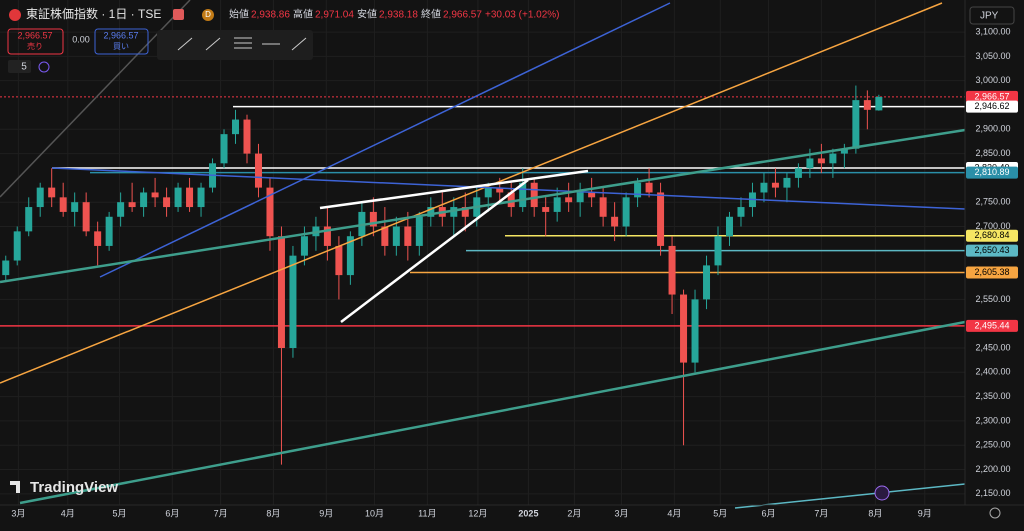 The image size is (1024, 531). Describe the element at coordinates (992, 347) in the screenshot. I see `y-tick-label: 2,450.00` at that location.